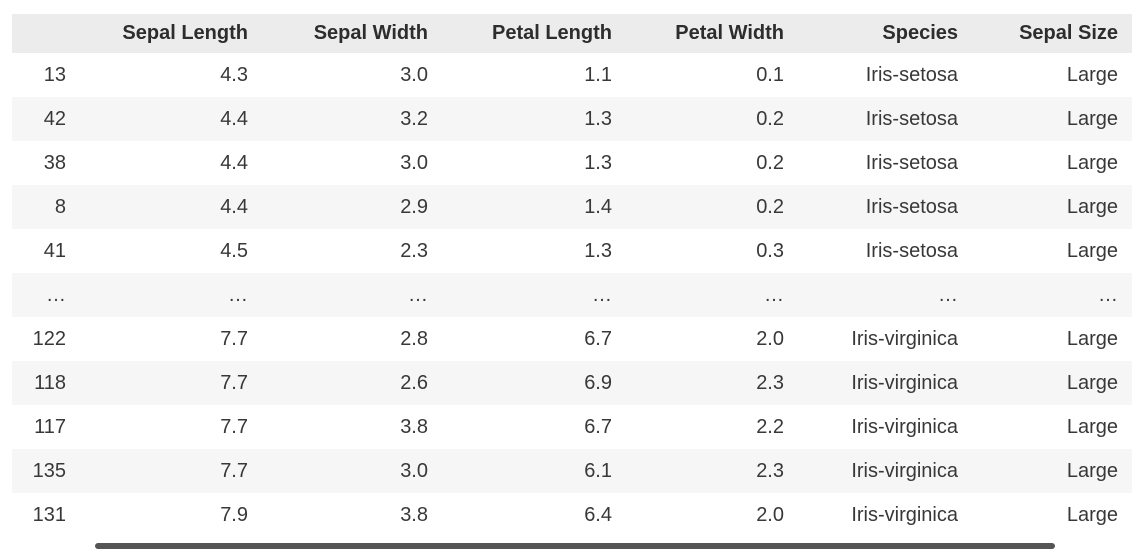  What do you see at coordinates (770, 74) in the screenshot?
I see `table-cell-petal_width: 0.1` at bounding box center [770, 74].